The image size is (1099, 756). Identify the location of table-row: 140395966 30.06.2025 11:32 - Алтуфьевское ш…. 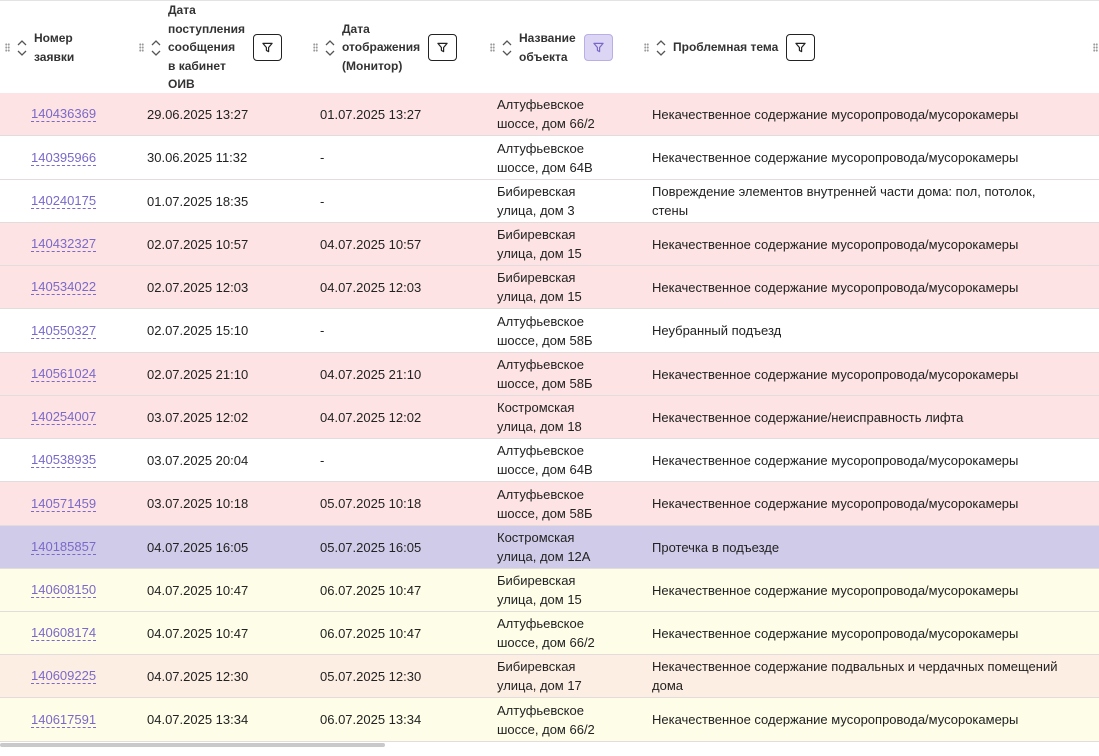
(549, 158).